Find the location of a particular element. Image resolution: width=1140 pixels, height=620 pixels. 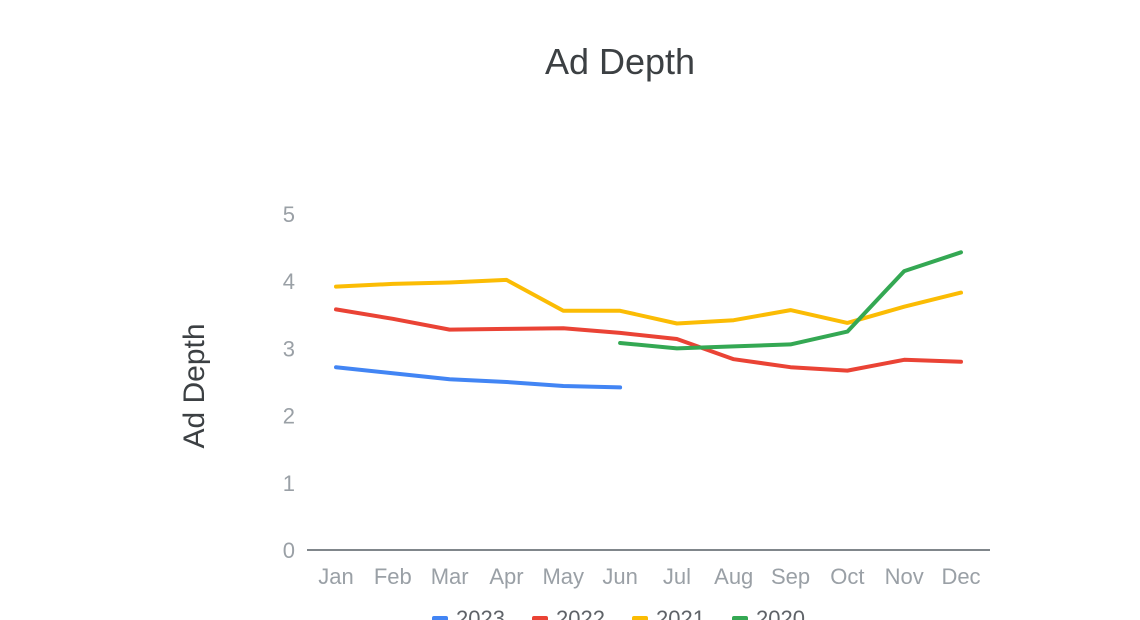

x-tick-label-sep: Sep is located at coordinates (790, 576).